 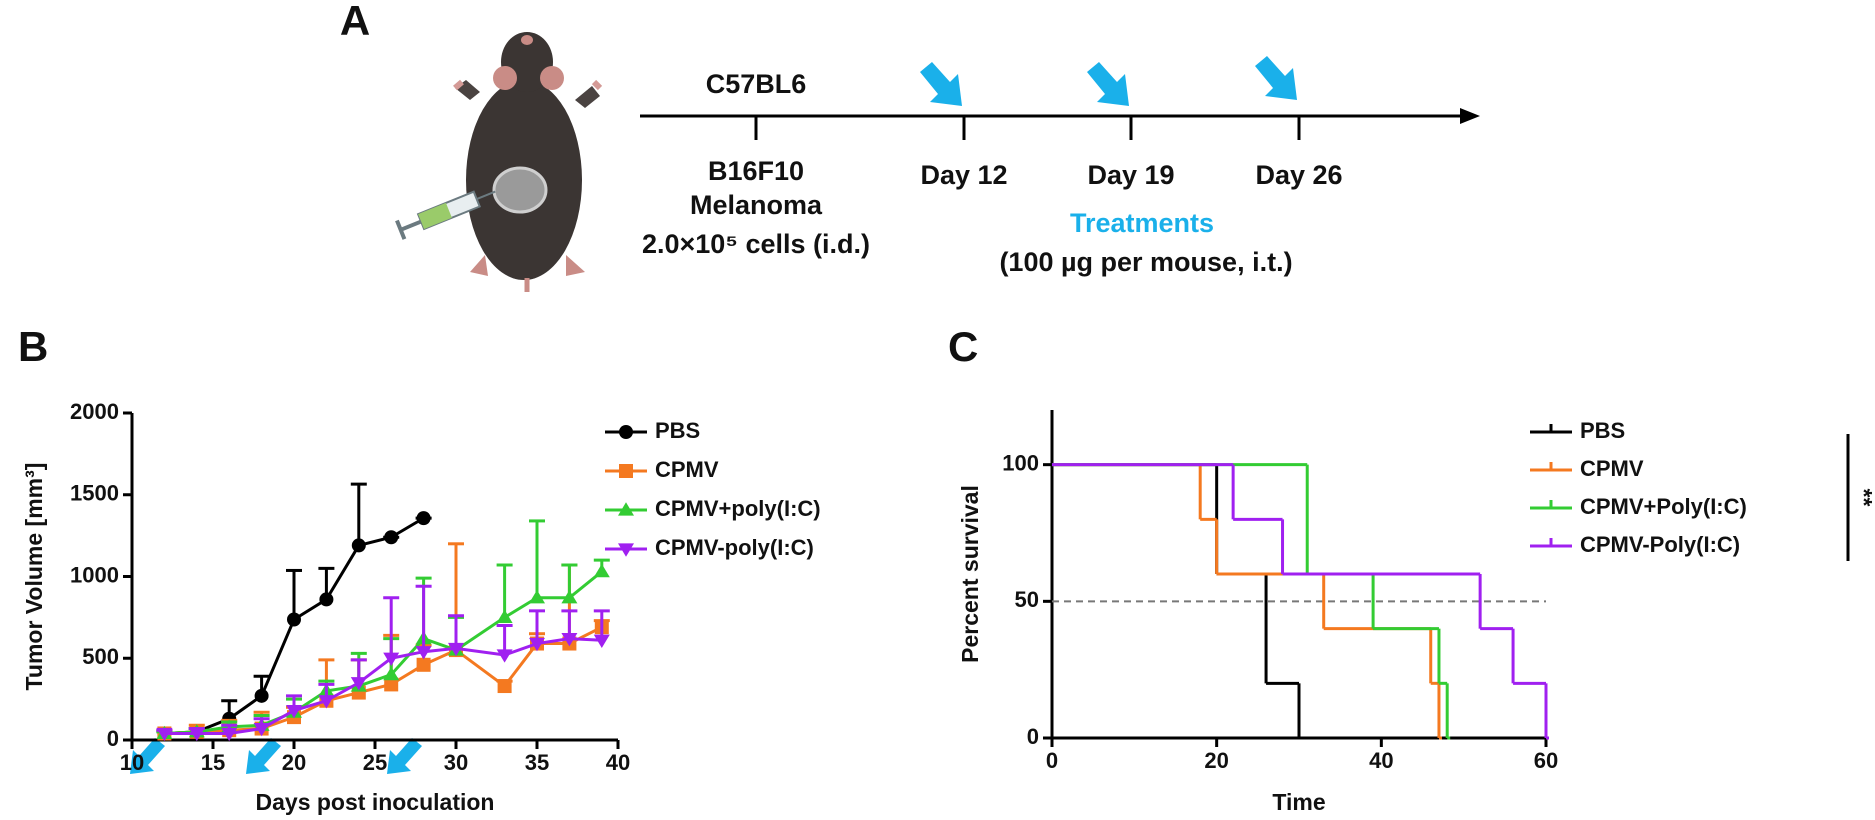 I want to click on legend-label: CPMV-poly(I:C), so click(x=734, y=547).